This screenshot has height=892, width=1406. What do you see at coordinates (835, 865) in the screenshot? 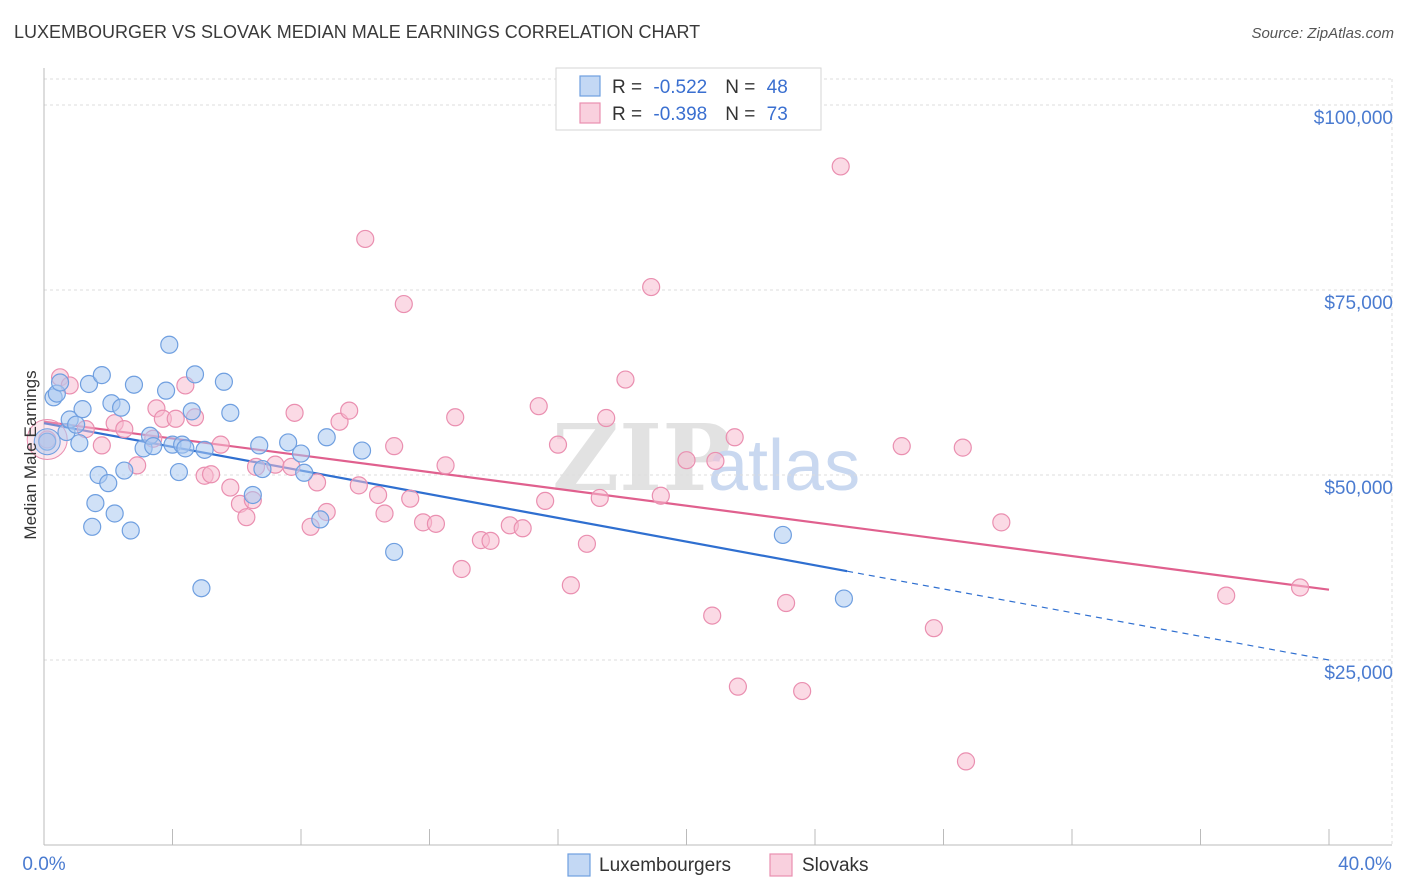
I see `bottom-legend-label-slovaks: Slovaks` at bounding box center [835, 865].